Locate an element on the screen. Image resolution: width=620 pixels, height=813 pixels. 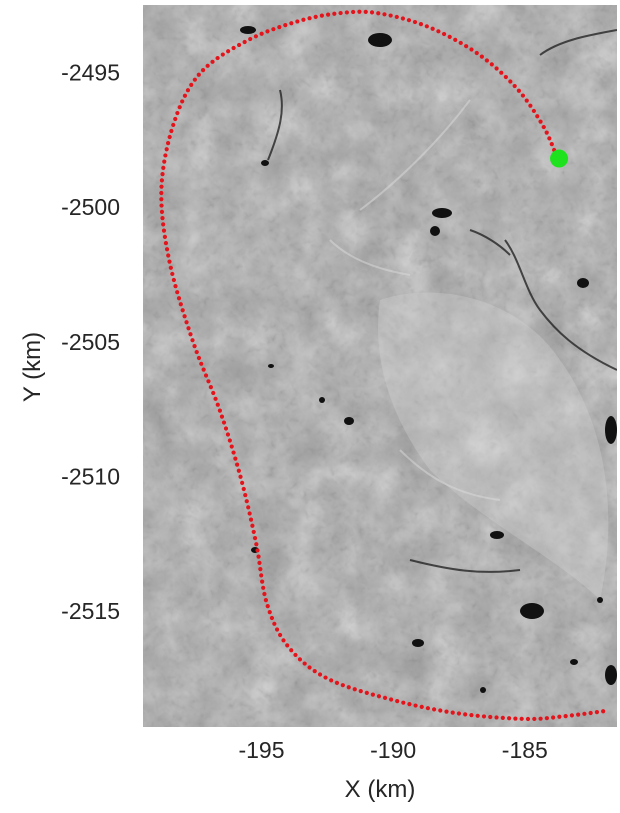
marker-layer is located at coordinates (559, 158).